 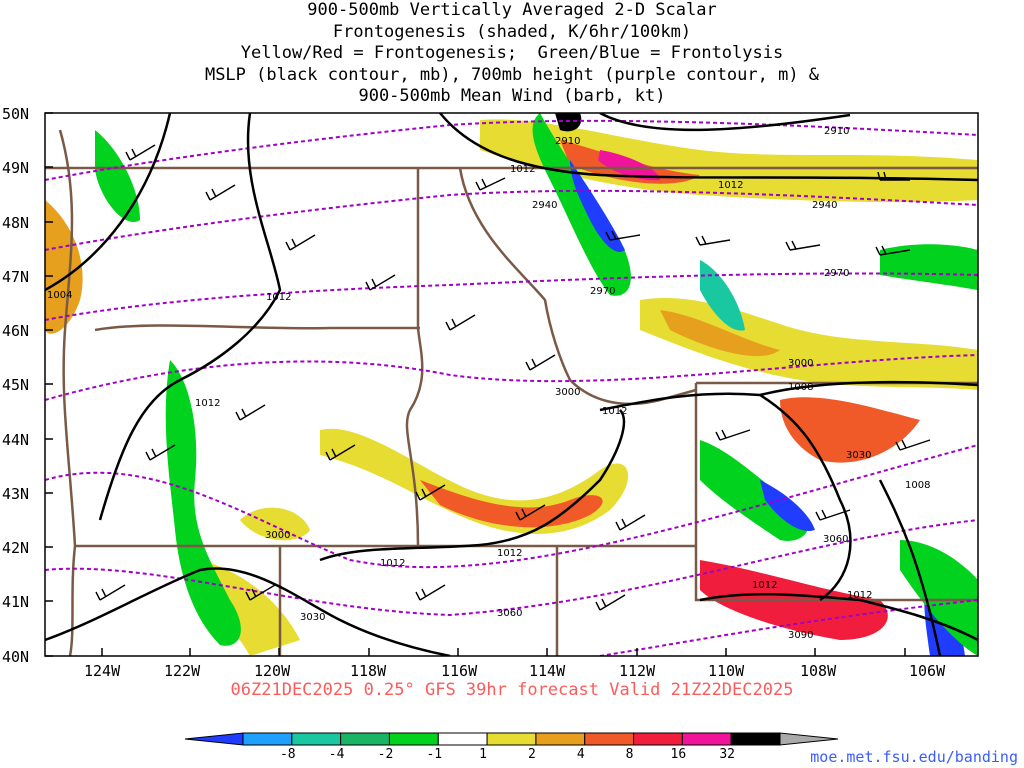 I want to click on colorbar-label: -4, so click(x=337, y=754).